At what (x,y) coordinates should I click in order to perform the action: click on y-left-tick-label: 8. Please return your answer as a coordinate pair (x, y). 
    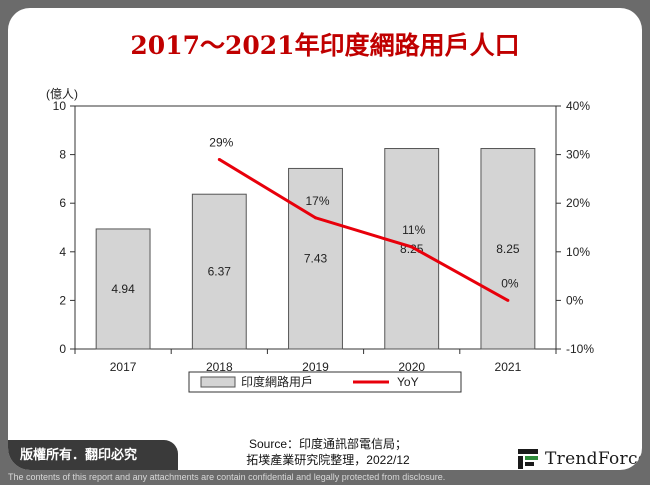
    Looking at the image, I should click on (62, 155).